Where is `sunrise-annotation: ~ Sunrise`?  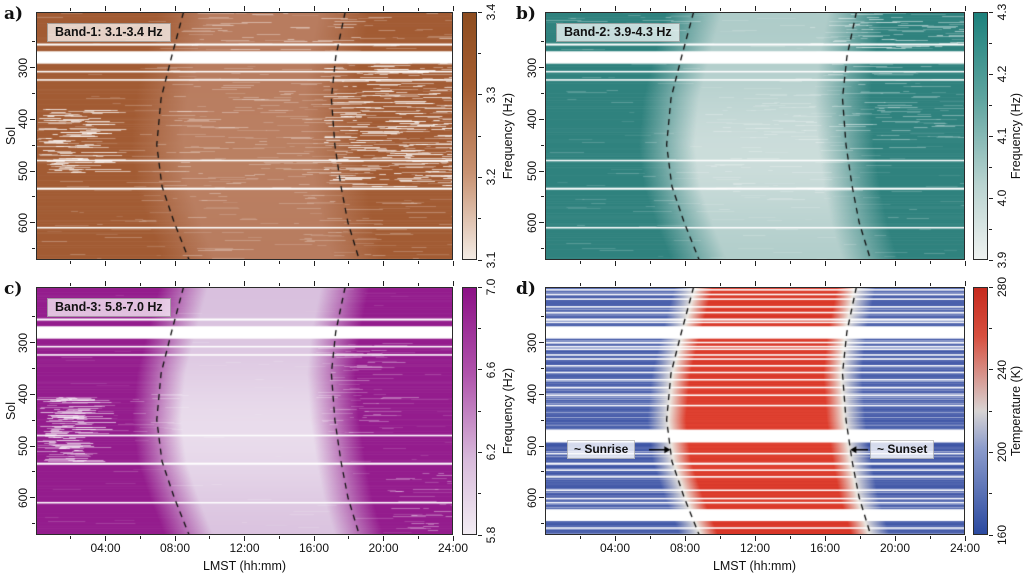 sunrise-annotation: ~ Sunrise is located at coordinates (601, 449).